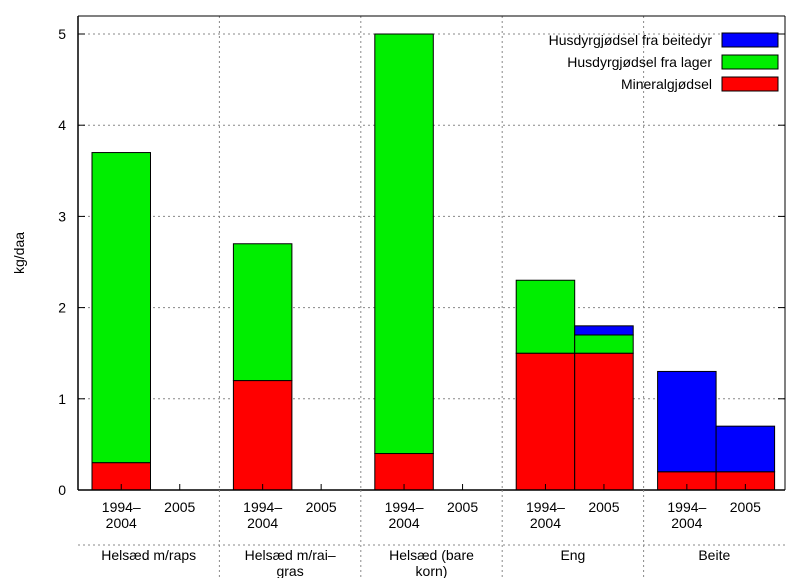  Describe the element at coordinates (631, 40) in the screenshot. I see `legend-label: Husdyrgjødsel fra beitedyr` at that location.